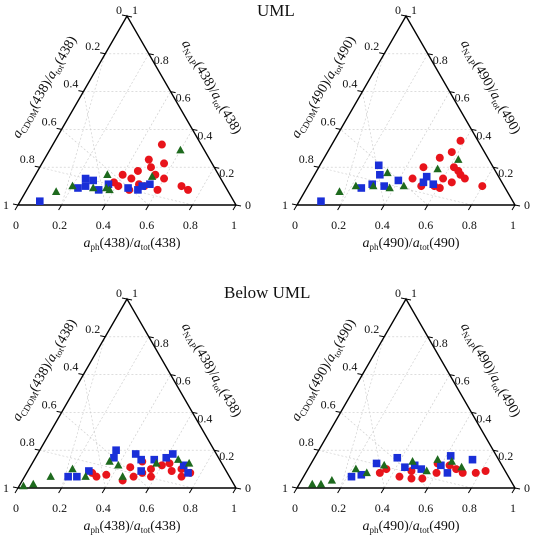 The width and height of the screenshot is (550, 548). What do you see at coordinates (131, 527) in the screenshot?
I see `axis-label: aph(438)/atot(438)` at bounding box center [131, 527].